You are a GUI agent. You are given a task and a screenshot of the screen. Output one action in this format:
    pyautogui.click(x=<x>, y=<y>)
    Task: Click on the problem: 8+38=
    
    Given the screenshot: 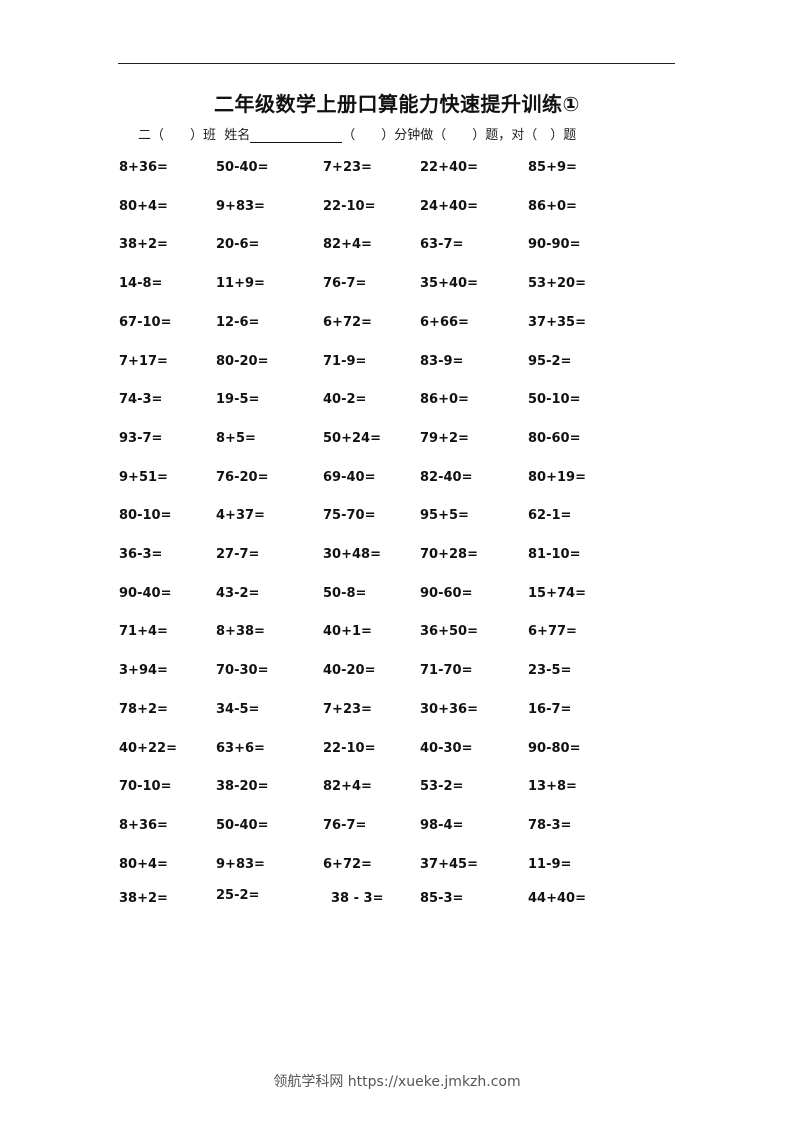 What is the action you would take?
    pyautogui.click(x=240, y=632)
    